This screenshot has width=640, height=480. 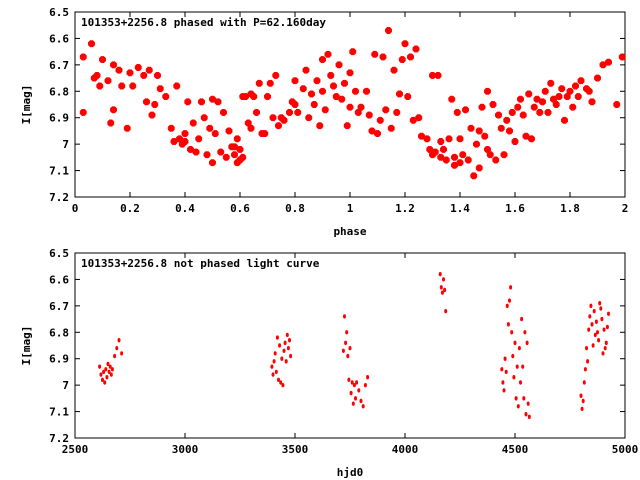 I want to click on x-tick-label: 3000, so click(x=185, y=449).